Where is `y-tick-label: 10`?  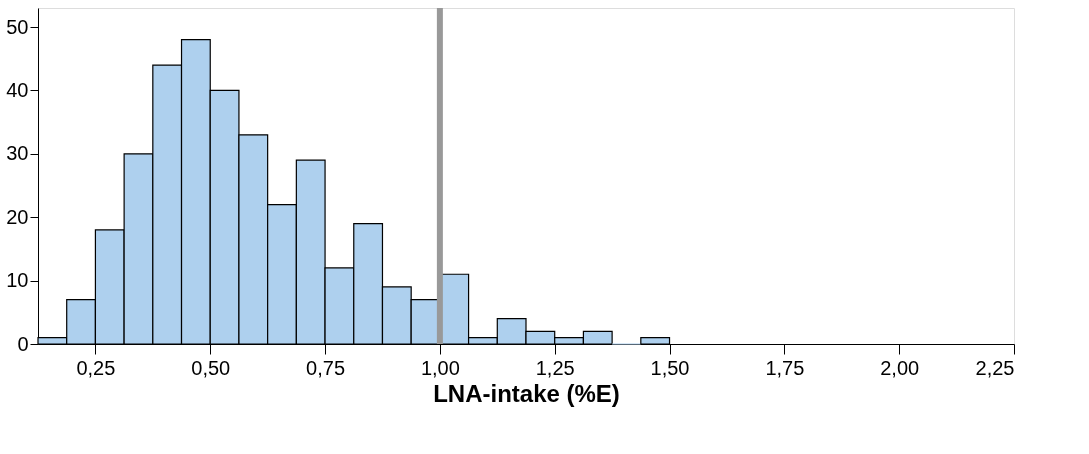 y-tick-label: 10 is located at coordinates (17, 280).